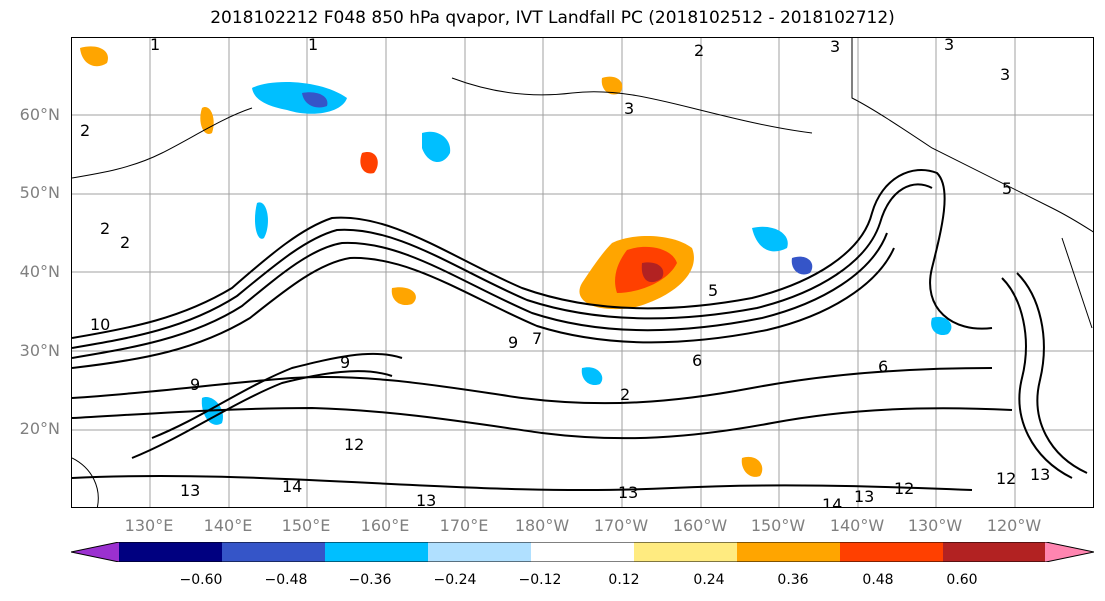 The width and height of the screenshot is (1105, 601). I want to click on colorbar-extension-low, so click(95, 552).